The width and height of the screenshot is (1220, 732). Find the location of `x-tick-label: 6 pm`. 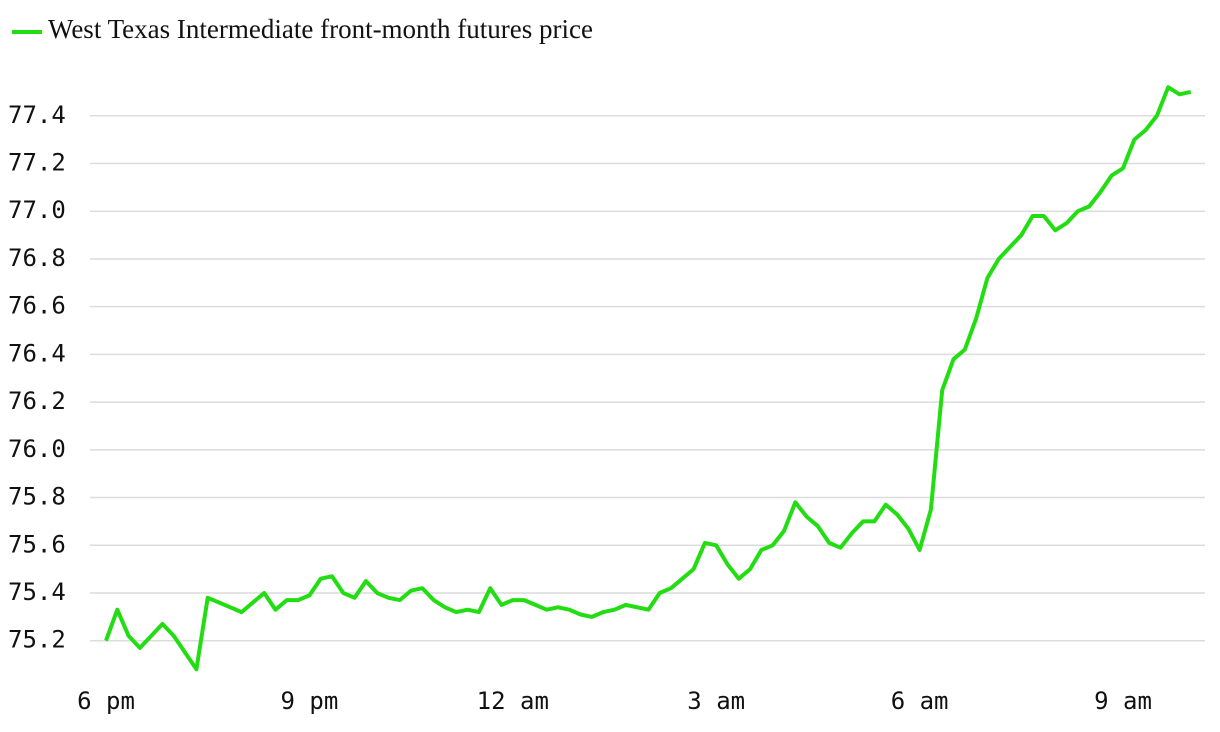

x-tick-label: 6 pm is located at coordinates (106, 701).